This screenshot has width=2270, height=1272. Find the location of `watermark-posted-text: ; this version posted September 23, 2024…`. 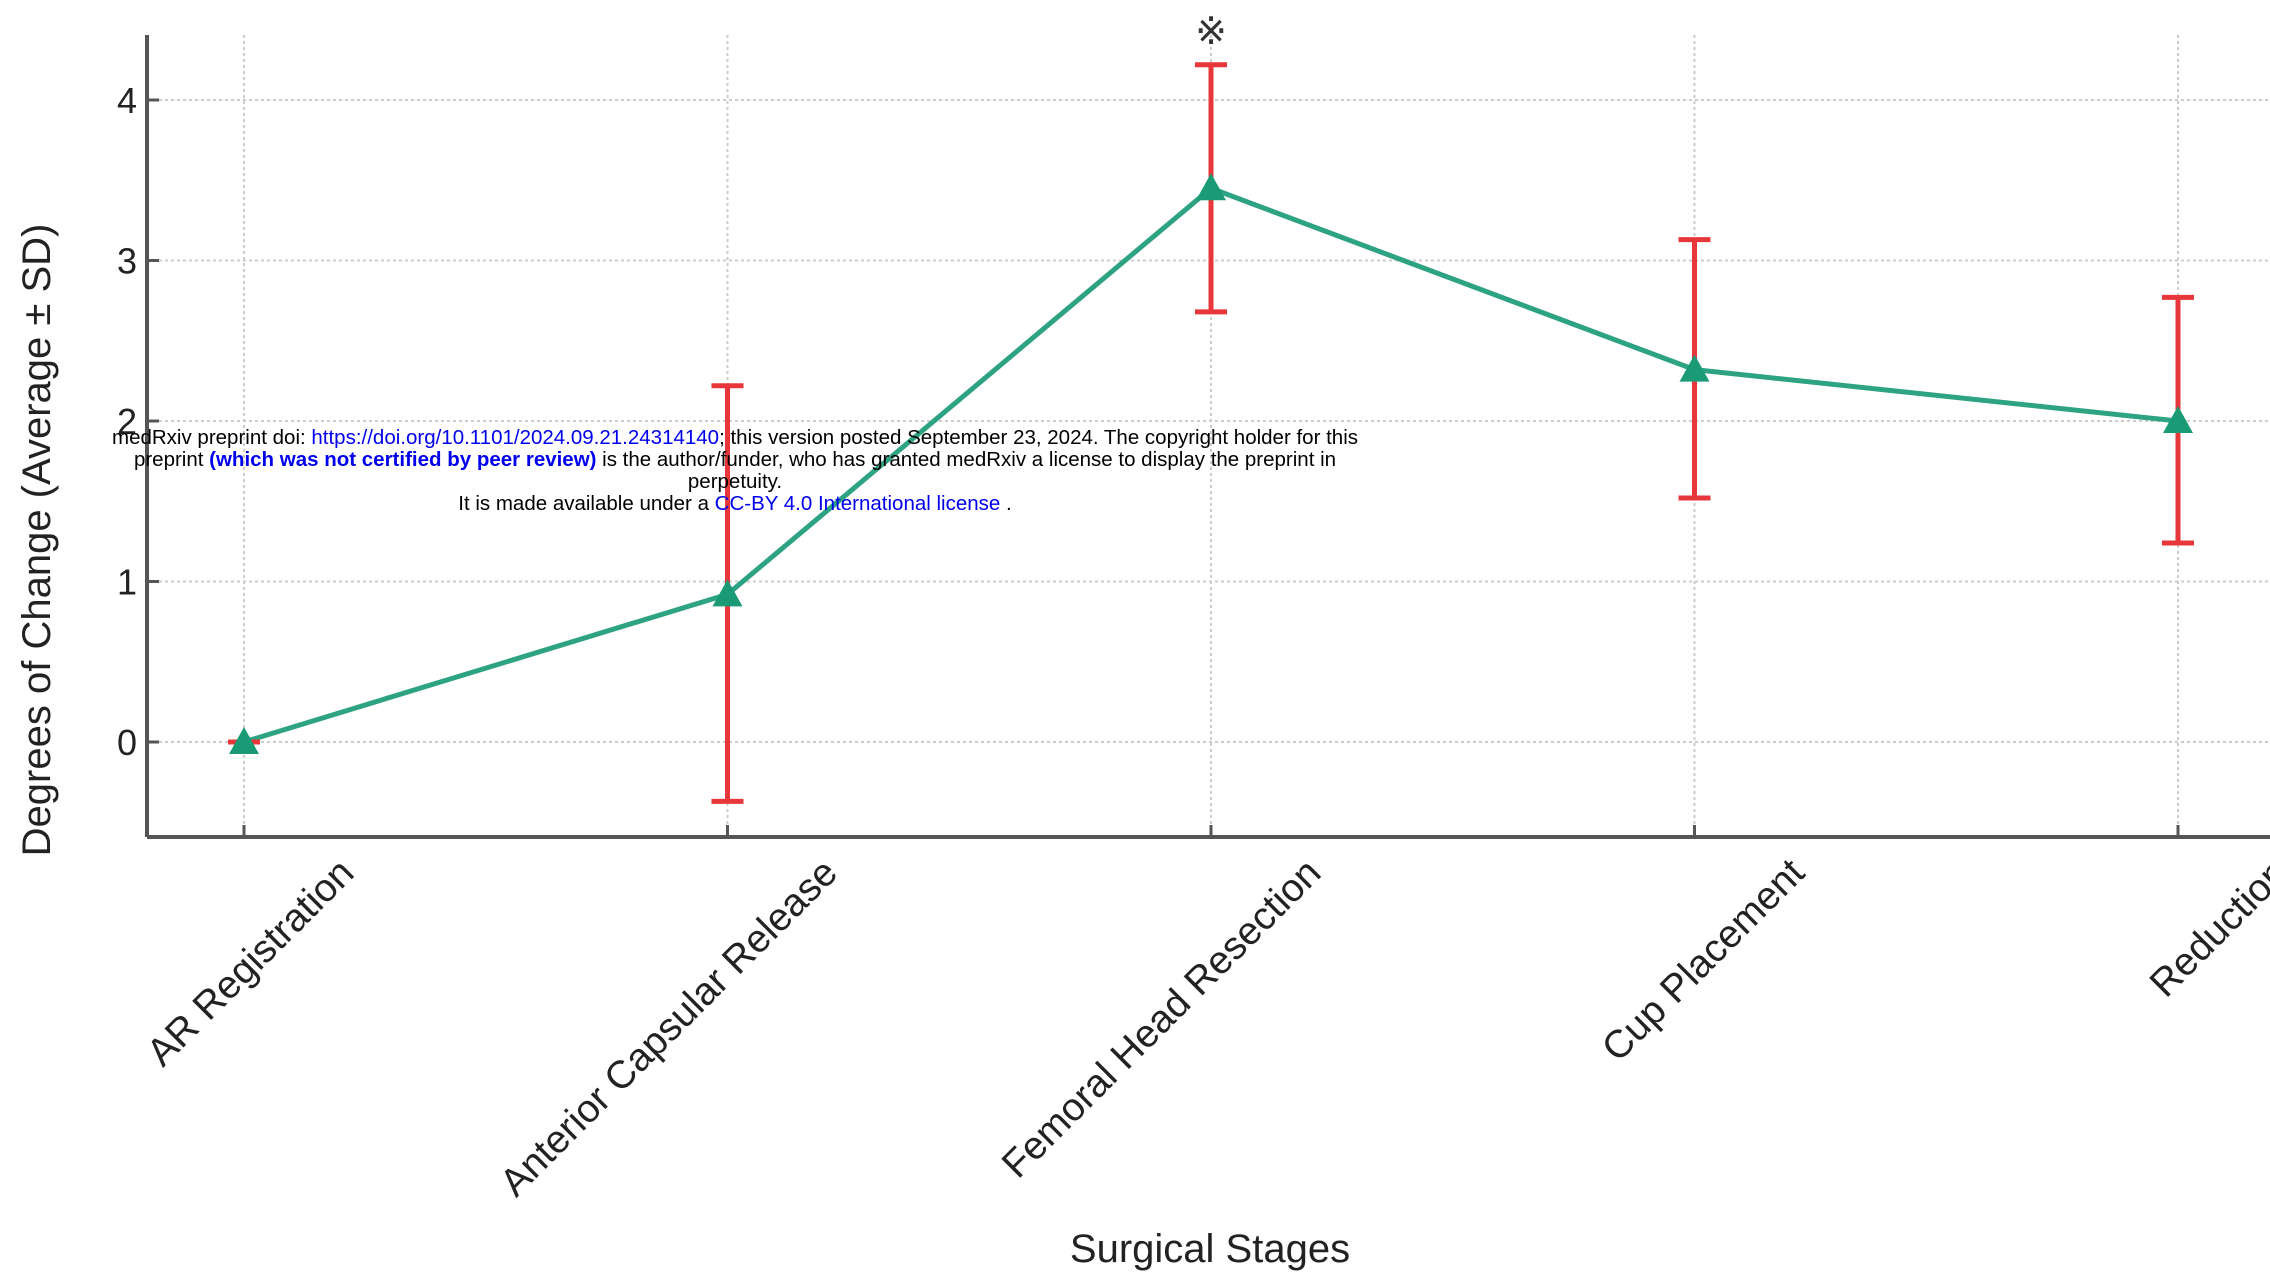

watermark-posted-text: ; this version posted September 23, 2024… is located at coordinates (1038, 437).